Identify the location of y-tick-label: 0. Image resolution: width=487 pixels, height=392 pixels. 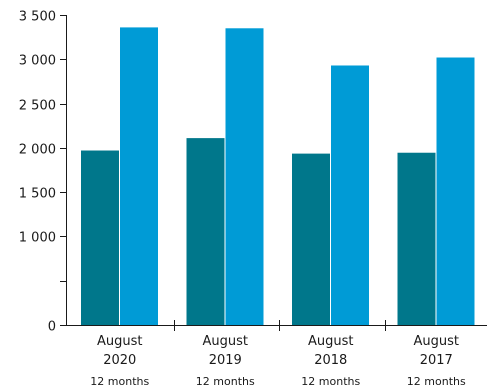
(52, 327).